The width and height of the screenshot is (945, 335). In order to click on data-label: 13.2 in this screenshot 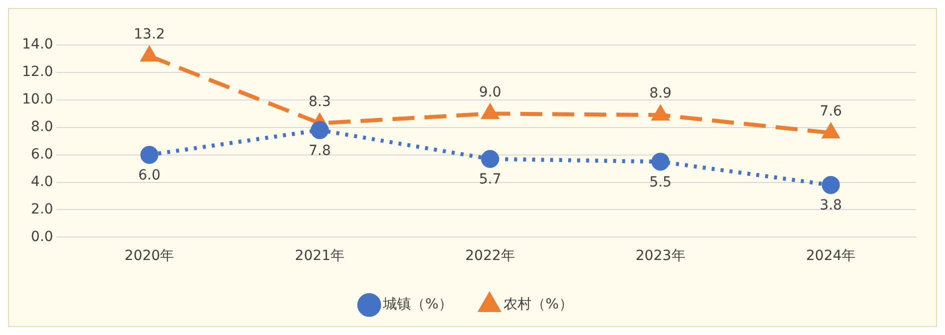, I will do `click(149, 34)`.